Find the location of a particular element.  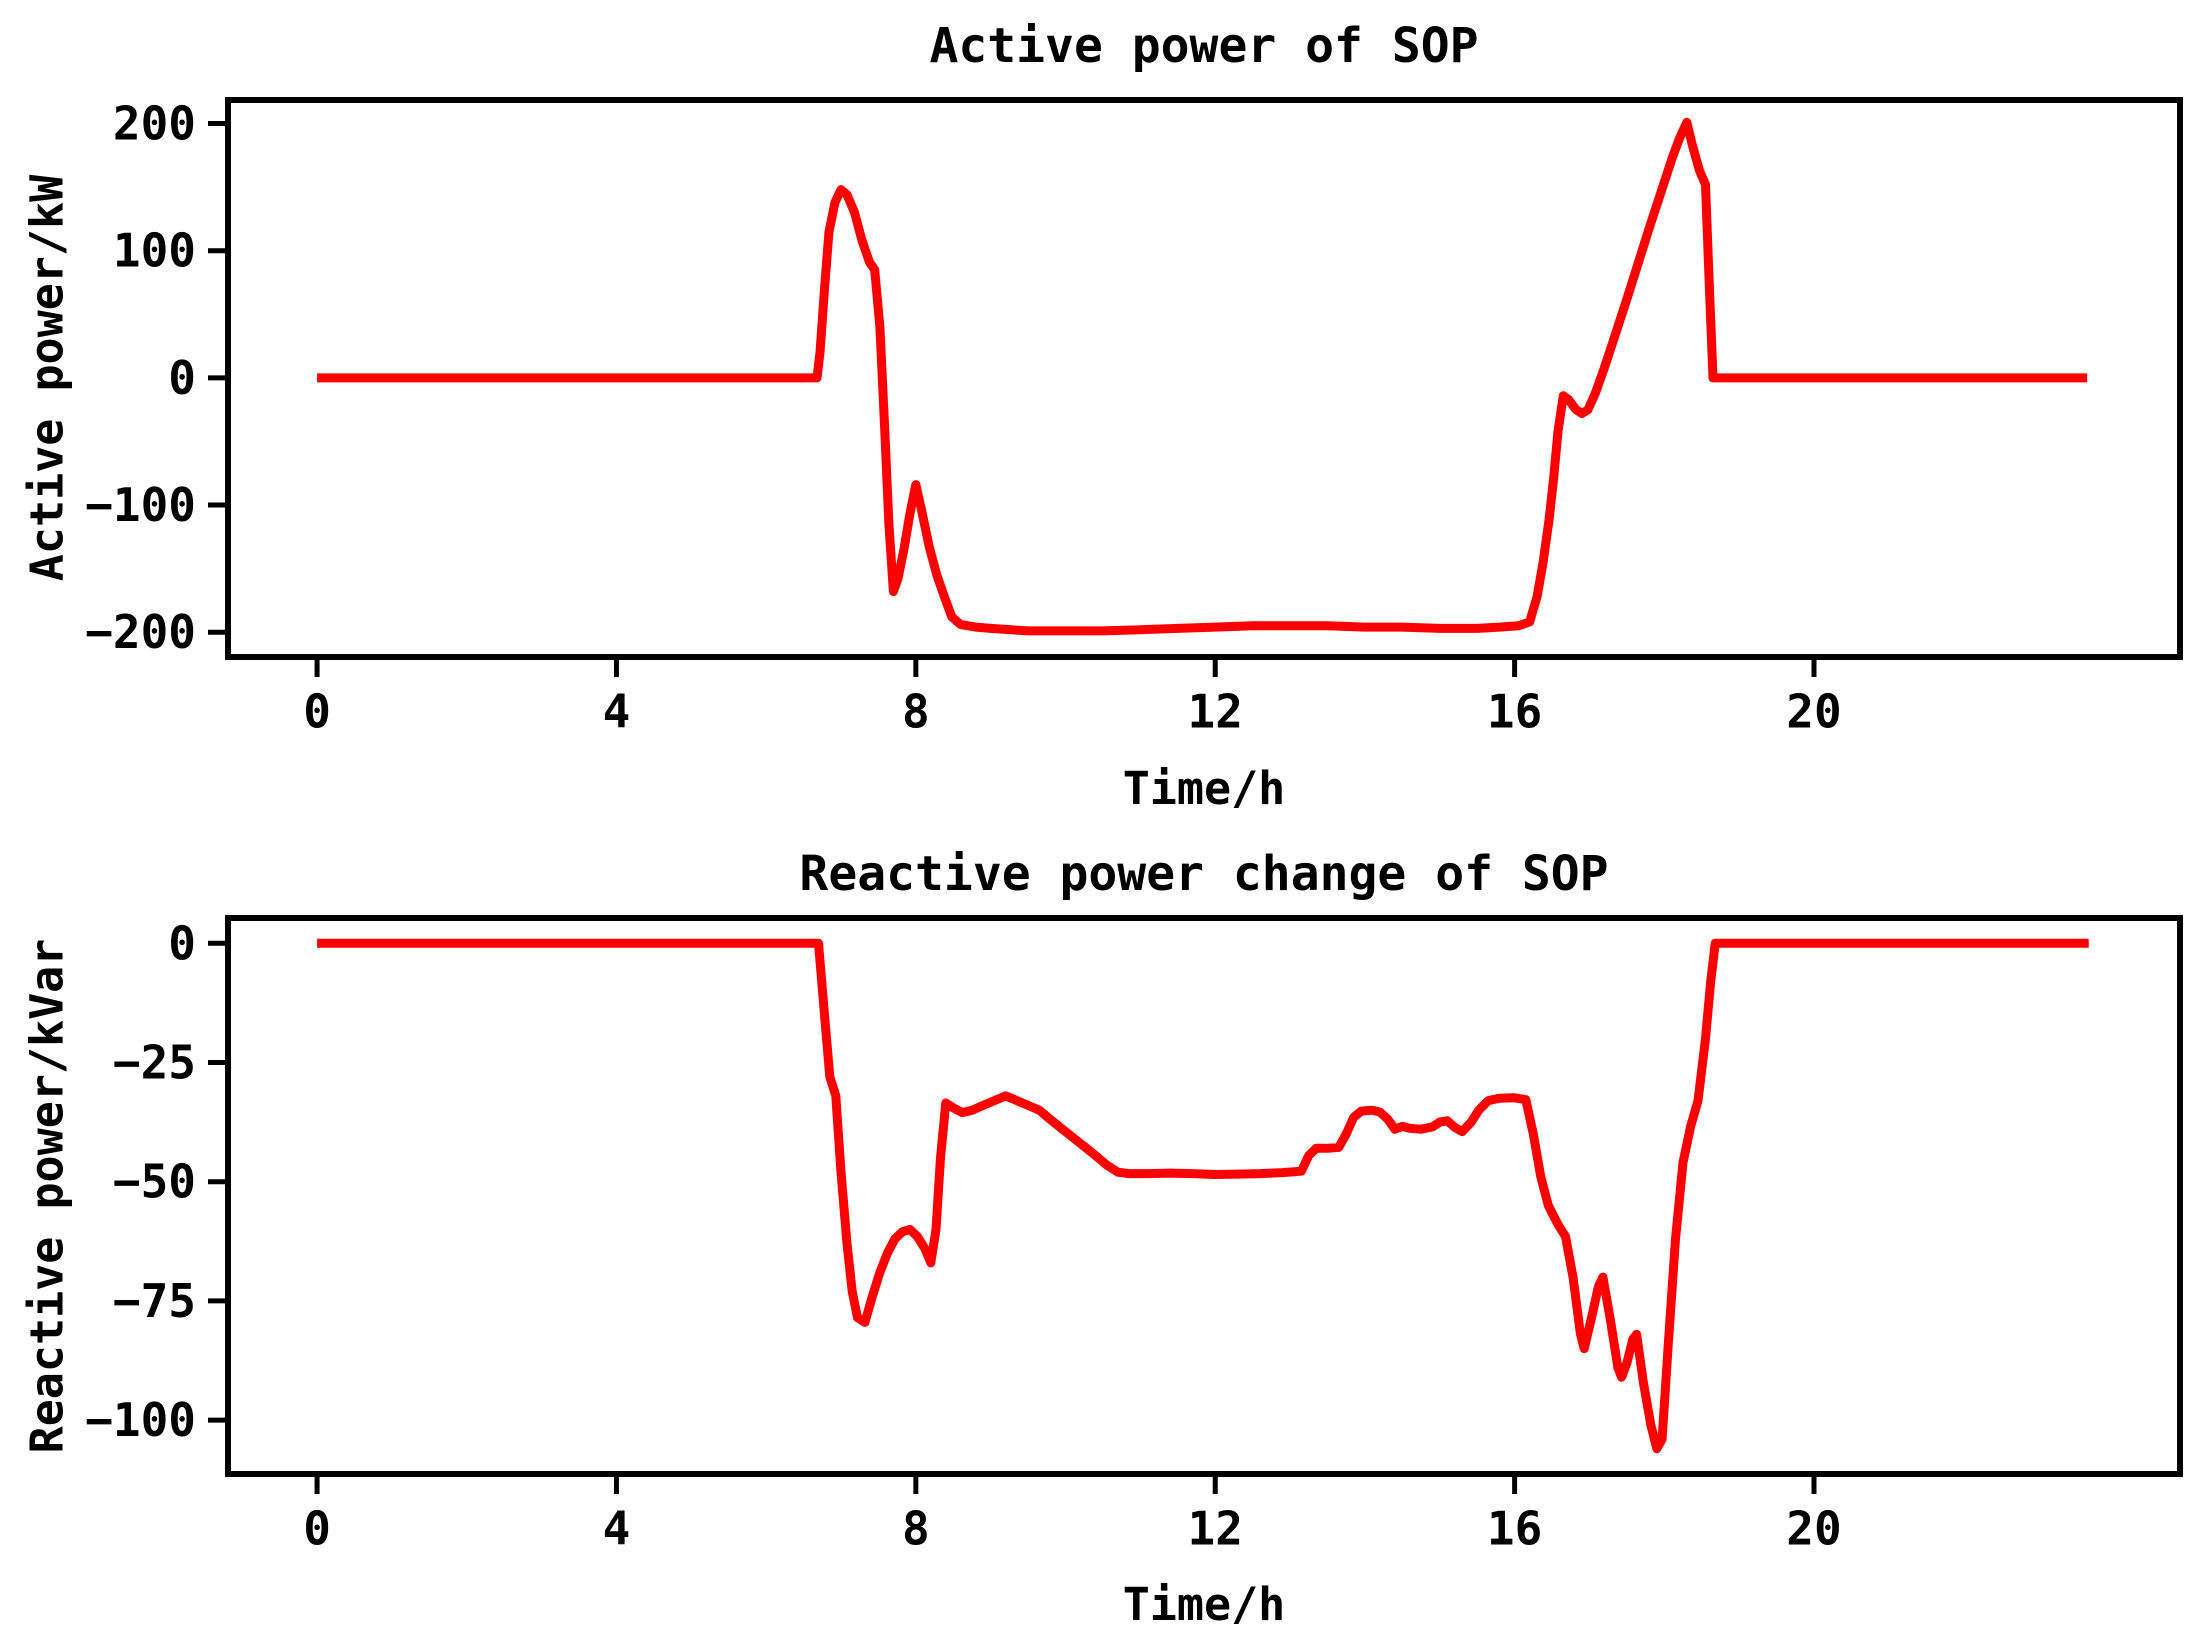

active-power-chart-title: Active power of SOP is located at coordinates (1204, 46).